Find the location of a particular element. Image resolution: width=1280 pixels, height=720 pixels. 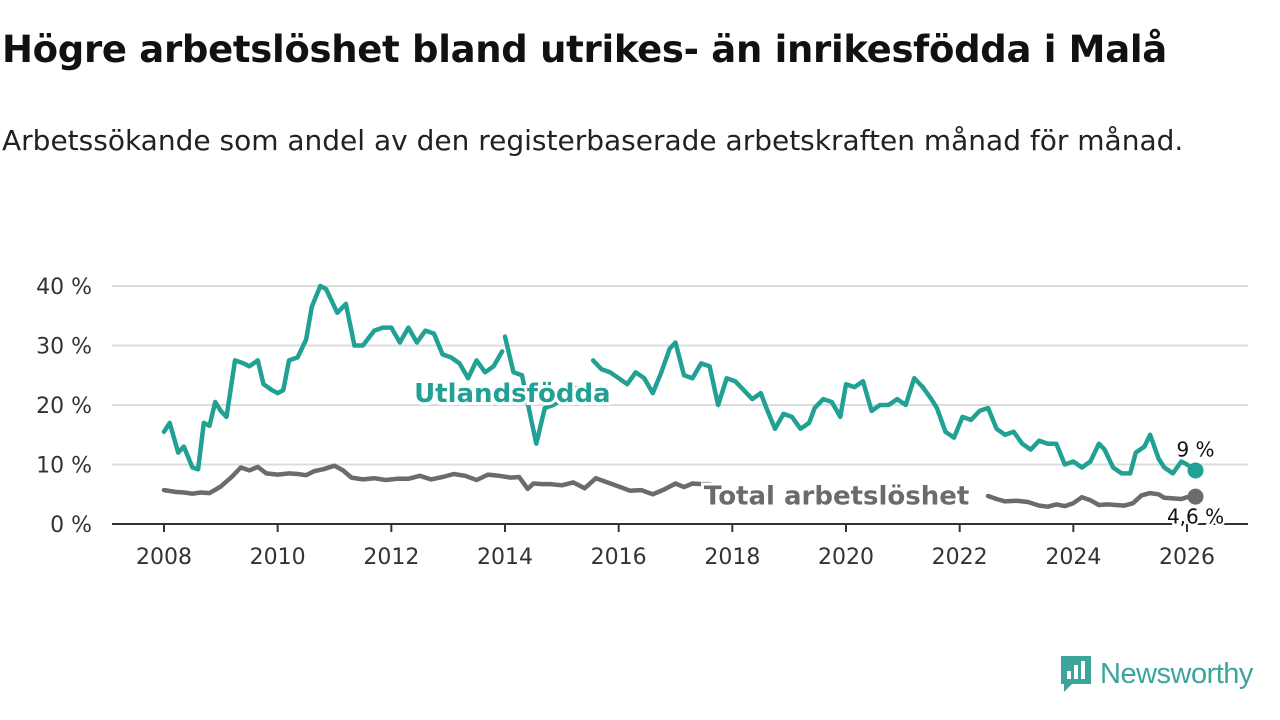

series-label: Utlandsfödda is located at coordinates (512, 394).